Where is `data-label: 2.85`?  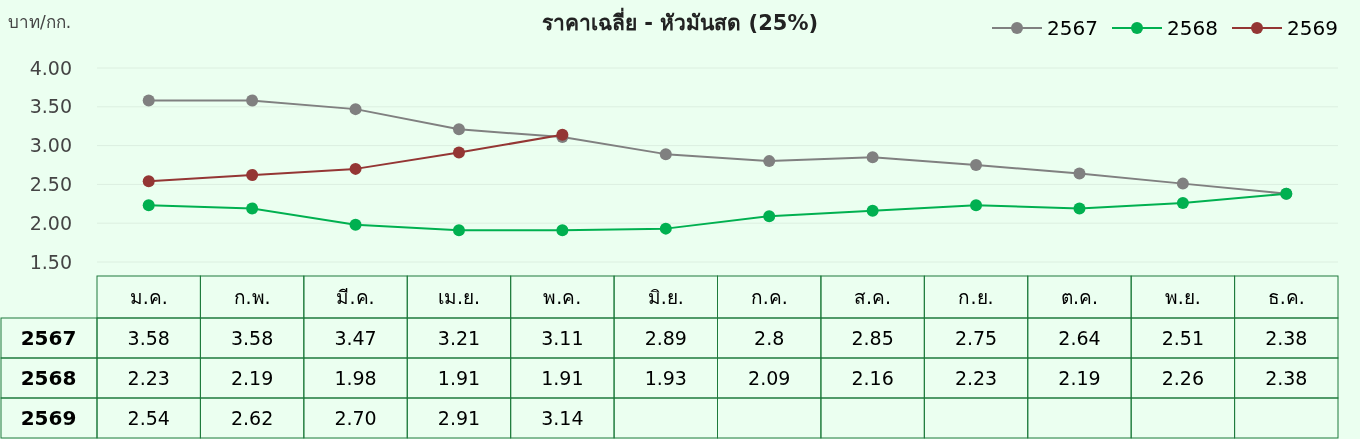
data-label: 2.85 is located at coordinates (872, 337).